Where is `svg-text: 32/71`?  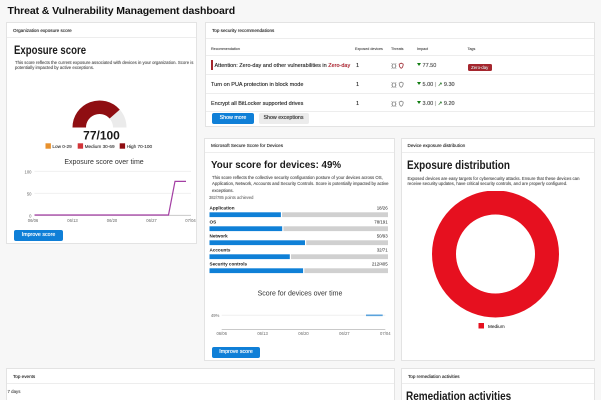
svg-text: 32/71 is located at coordinates (383, 249).